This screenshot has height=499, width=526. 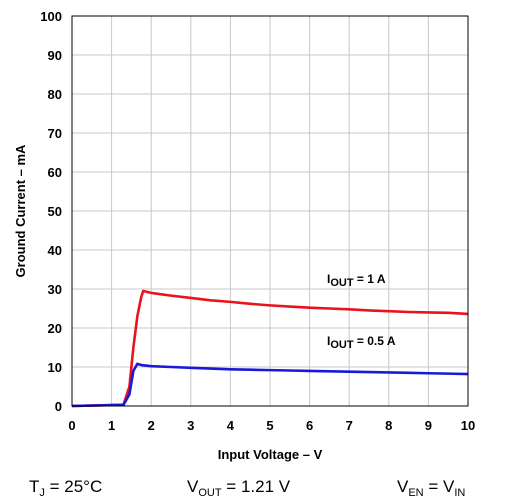 What do you see at coordinates (55, 94) in the screenshot?
I see `y-tick-label-8: 80` at bounding box center [55, 94].